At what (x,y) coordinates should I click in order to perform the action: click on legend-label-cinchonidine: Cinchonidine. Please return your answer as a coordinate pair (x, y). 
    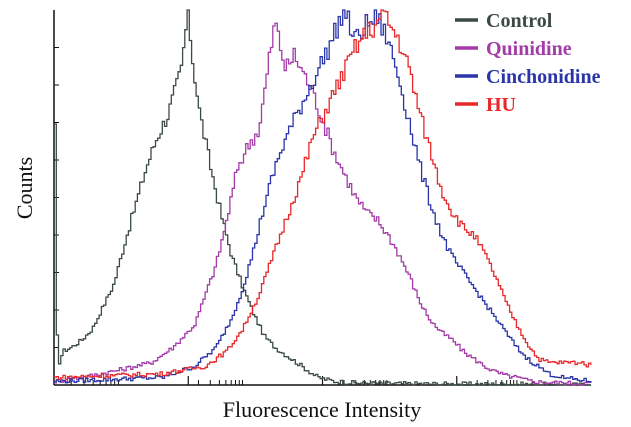
    Looking at the image, I should click on (543, 77).